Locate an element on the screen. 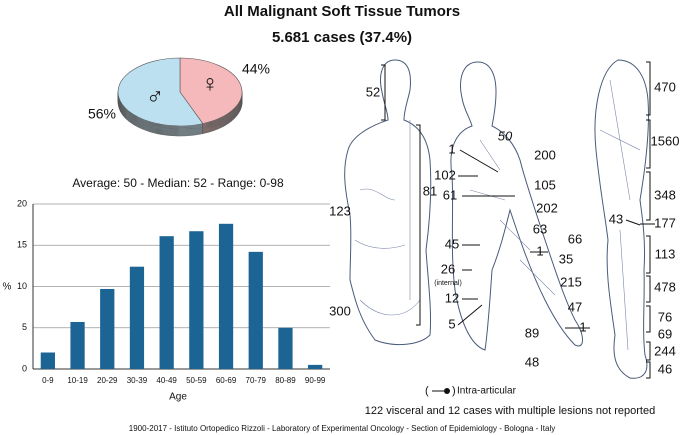 The image size is (685, 435). body-label: (internal) is located at coordinates (448, 283).